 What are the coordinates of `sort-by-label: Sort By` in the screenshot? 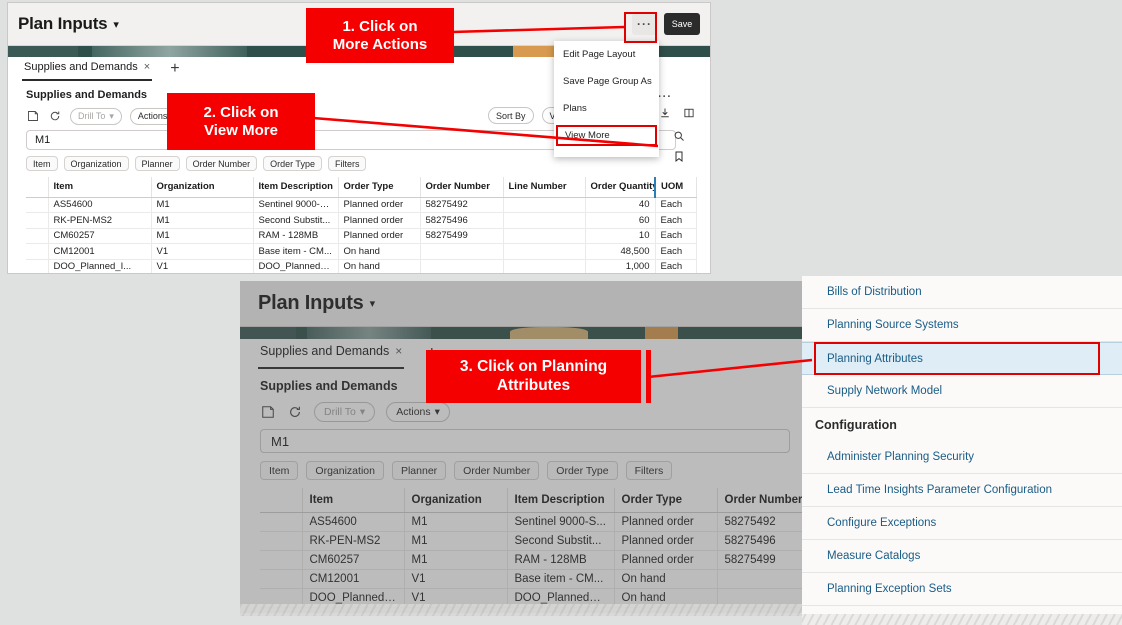 It's located at (511, 115).